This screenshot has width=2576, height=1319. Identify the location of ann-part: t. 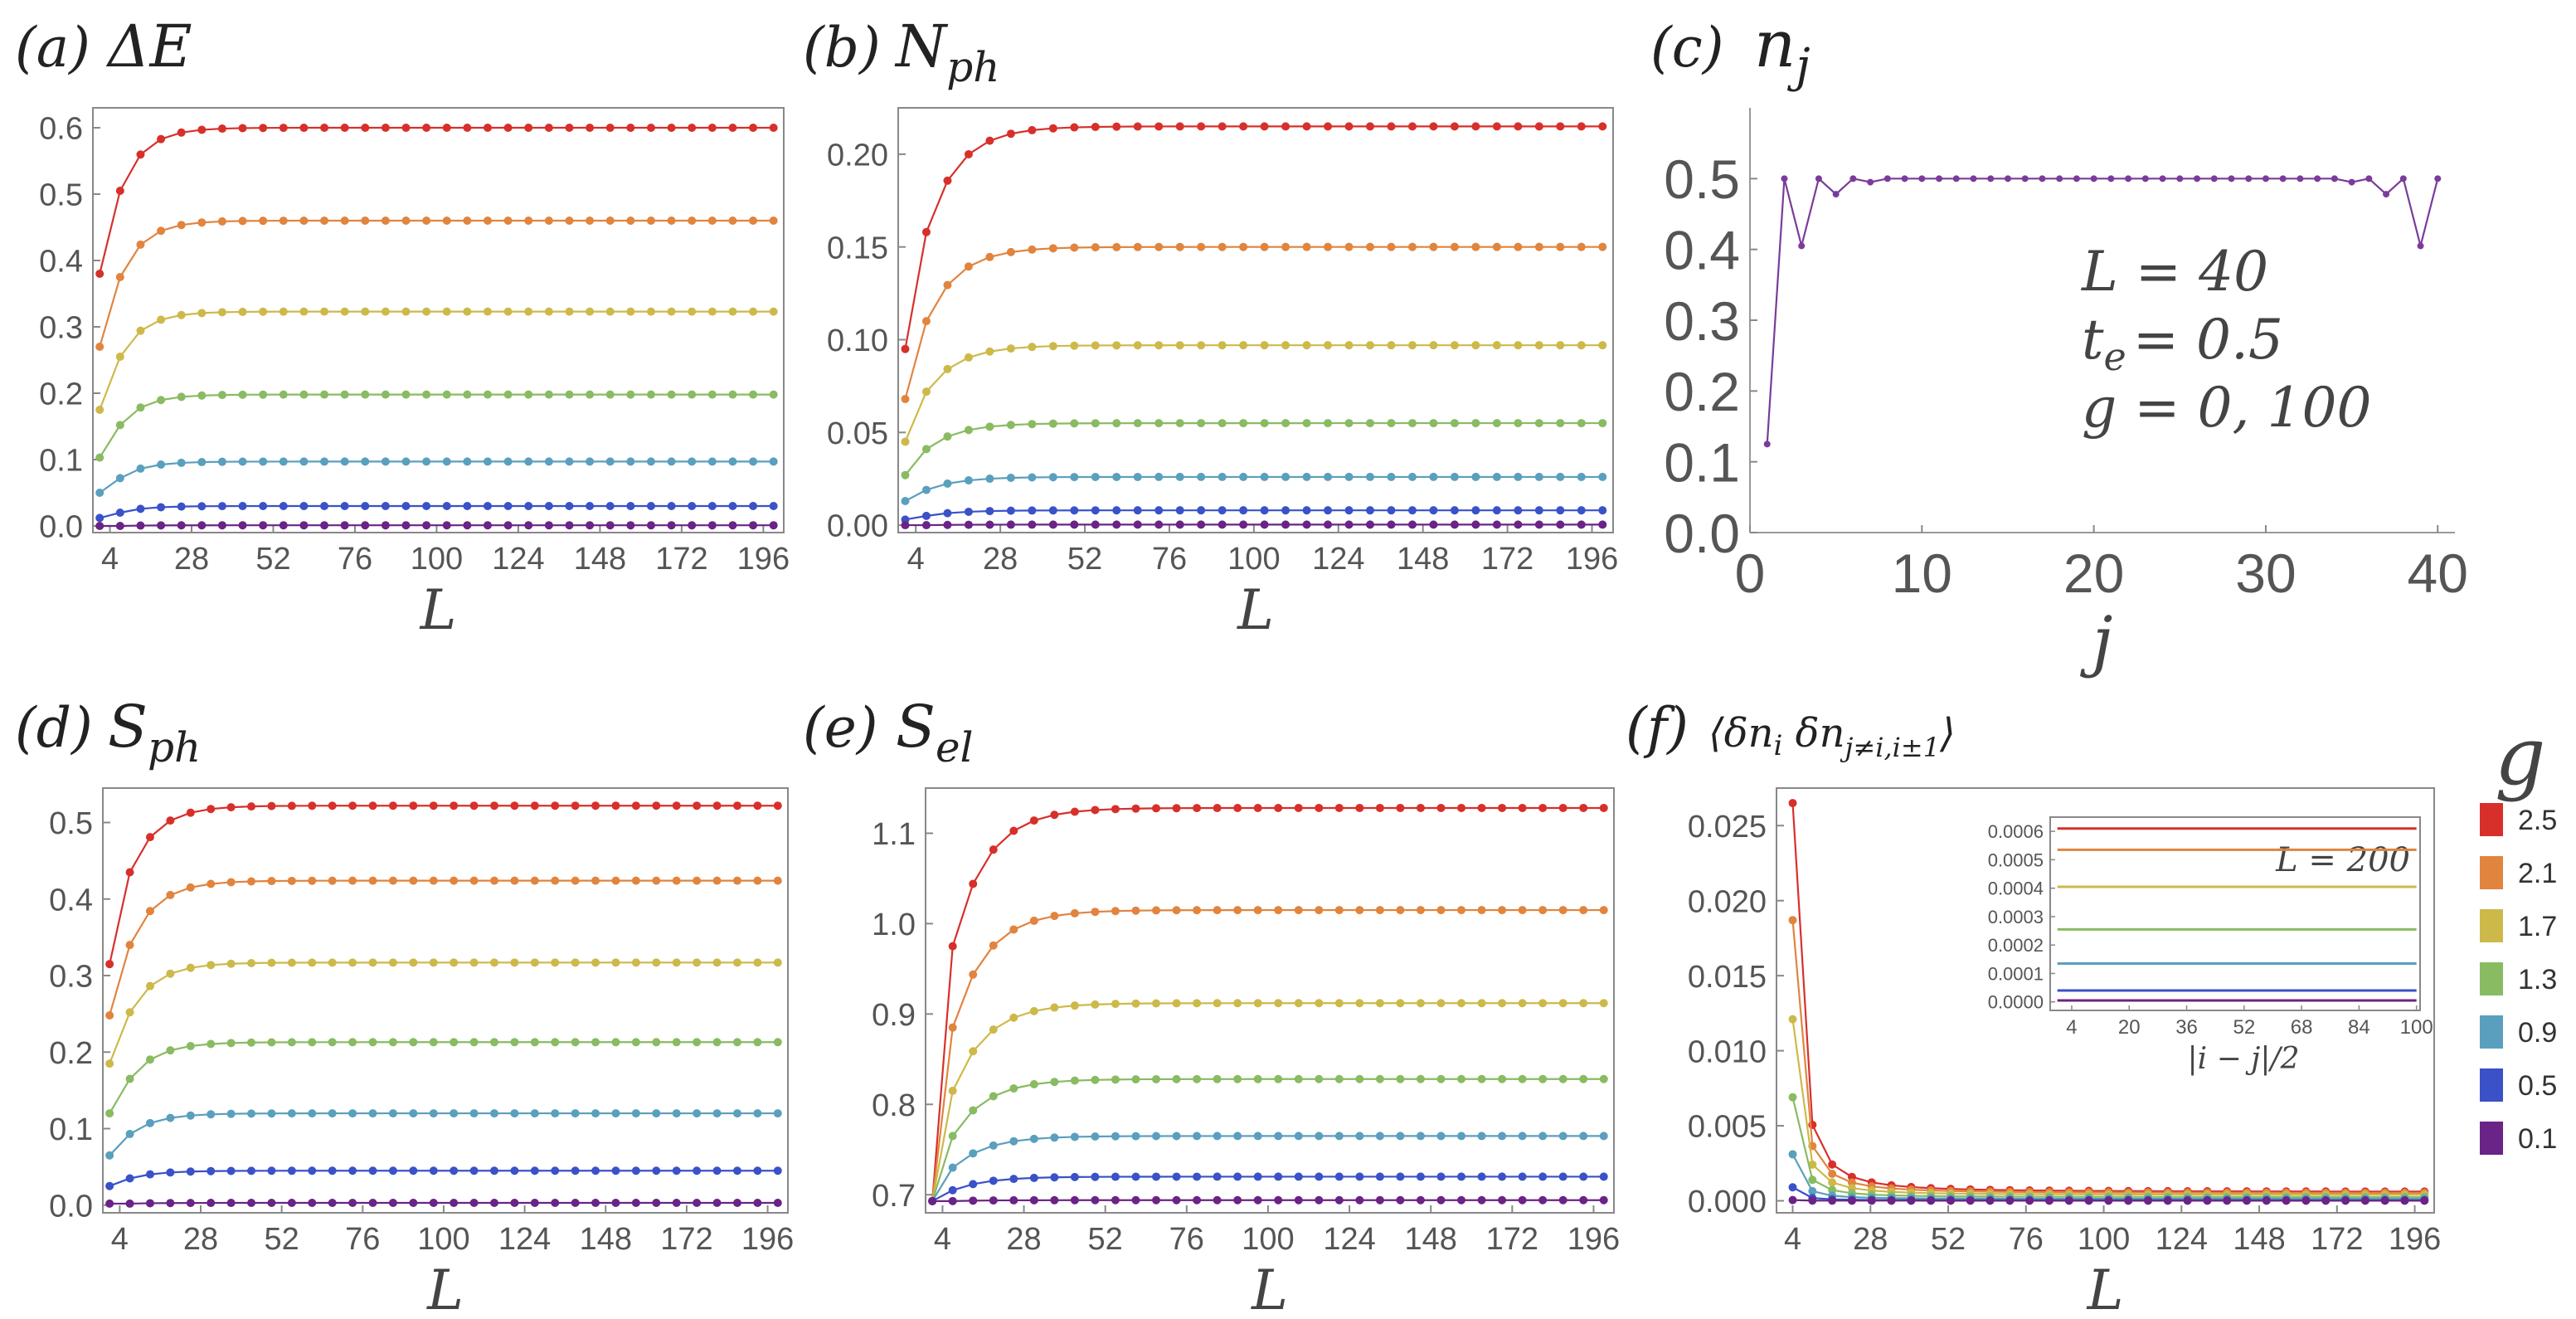
(2093, 340).